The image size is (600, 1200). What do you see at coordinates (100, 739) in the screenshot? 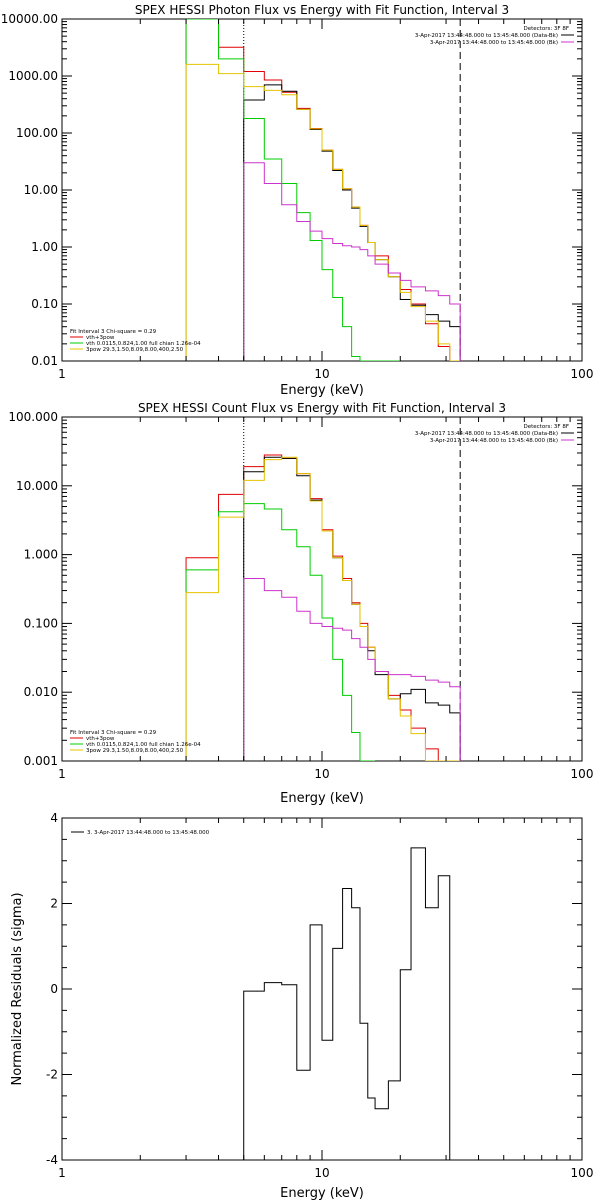
I see `panel2-fit-red-label: vth+3pow` at bounding box center [100, 739].